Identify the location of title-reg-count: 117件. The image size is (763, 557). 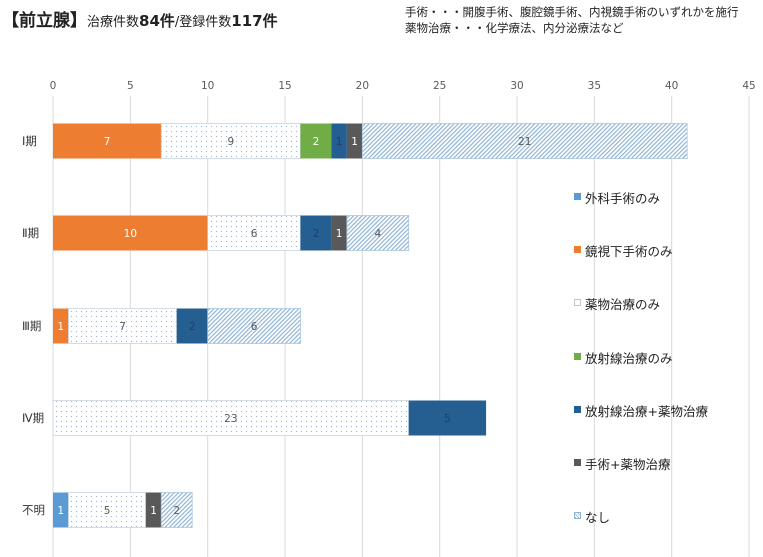
(254, 21).